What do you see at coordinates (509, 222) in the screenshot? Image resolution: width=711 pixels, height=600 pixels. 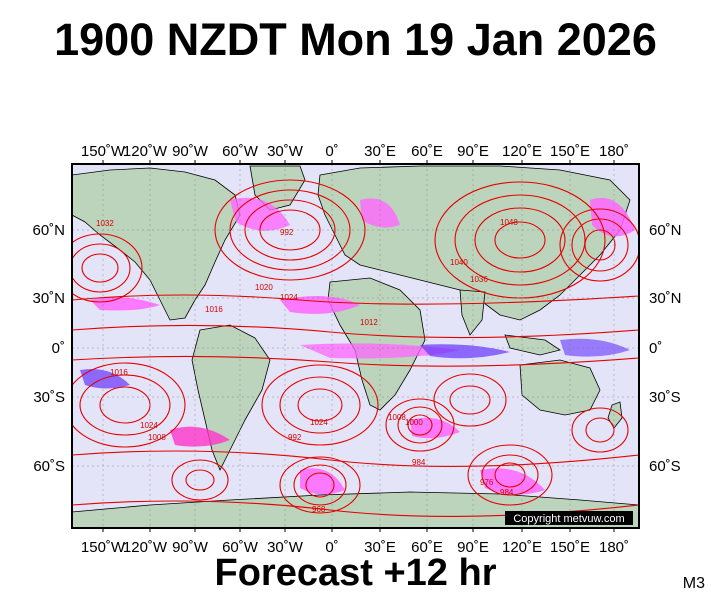 I see `isobar-label: 1048` at bounding box center [509, 222].